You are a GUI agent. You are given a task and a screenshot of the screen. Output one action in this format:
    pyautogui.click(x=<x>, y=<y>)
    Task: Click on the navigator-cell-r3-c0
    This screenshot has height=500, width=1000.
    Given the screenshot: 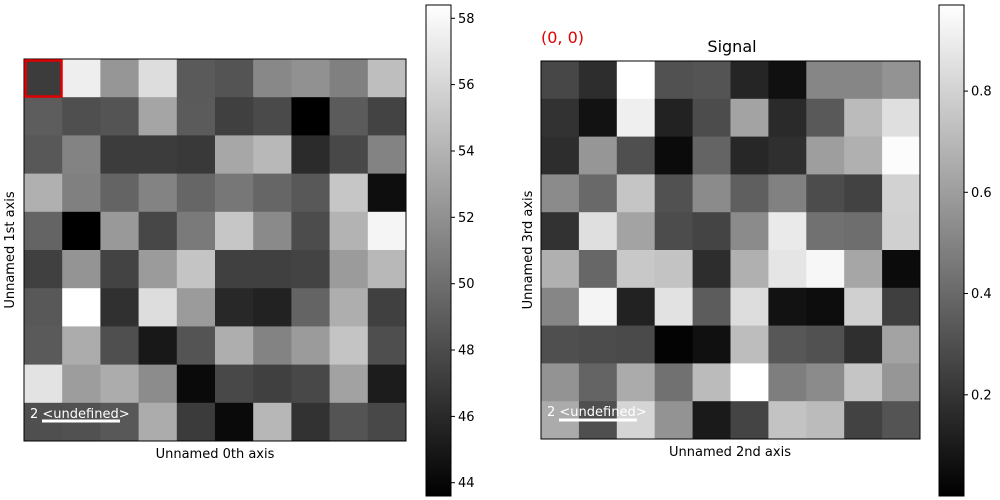 What is the action you would take?
    pyautogui.click(x=43, y=193)
    